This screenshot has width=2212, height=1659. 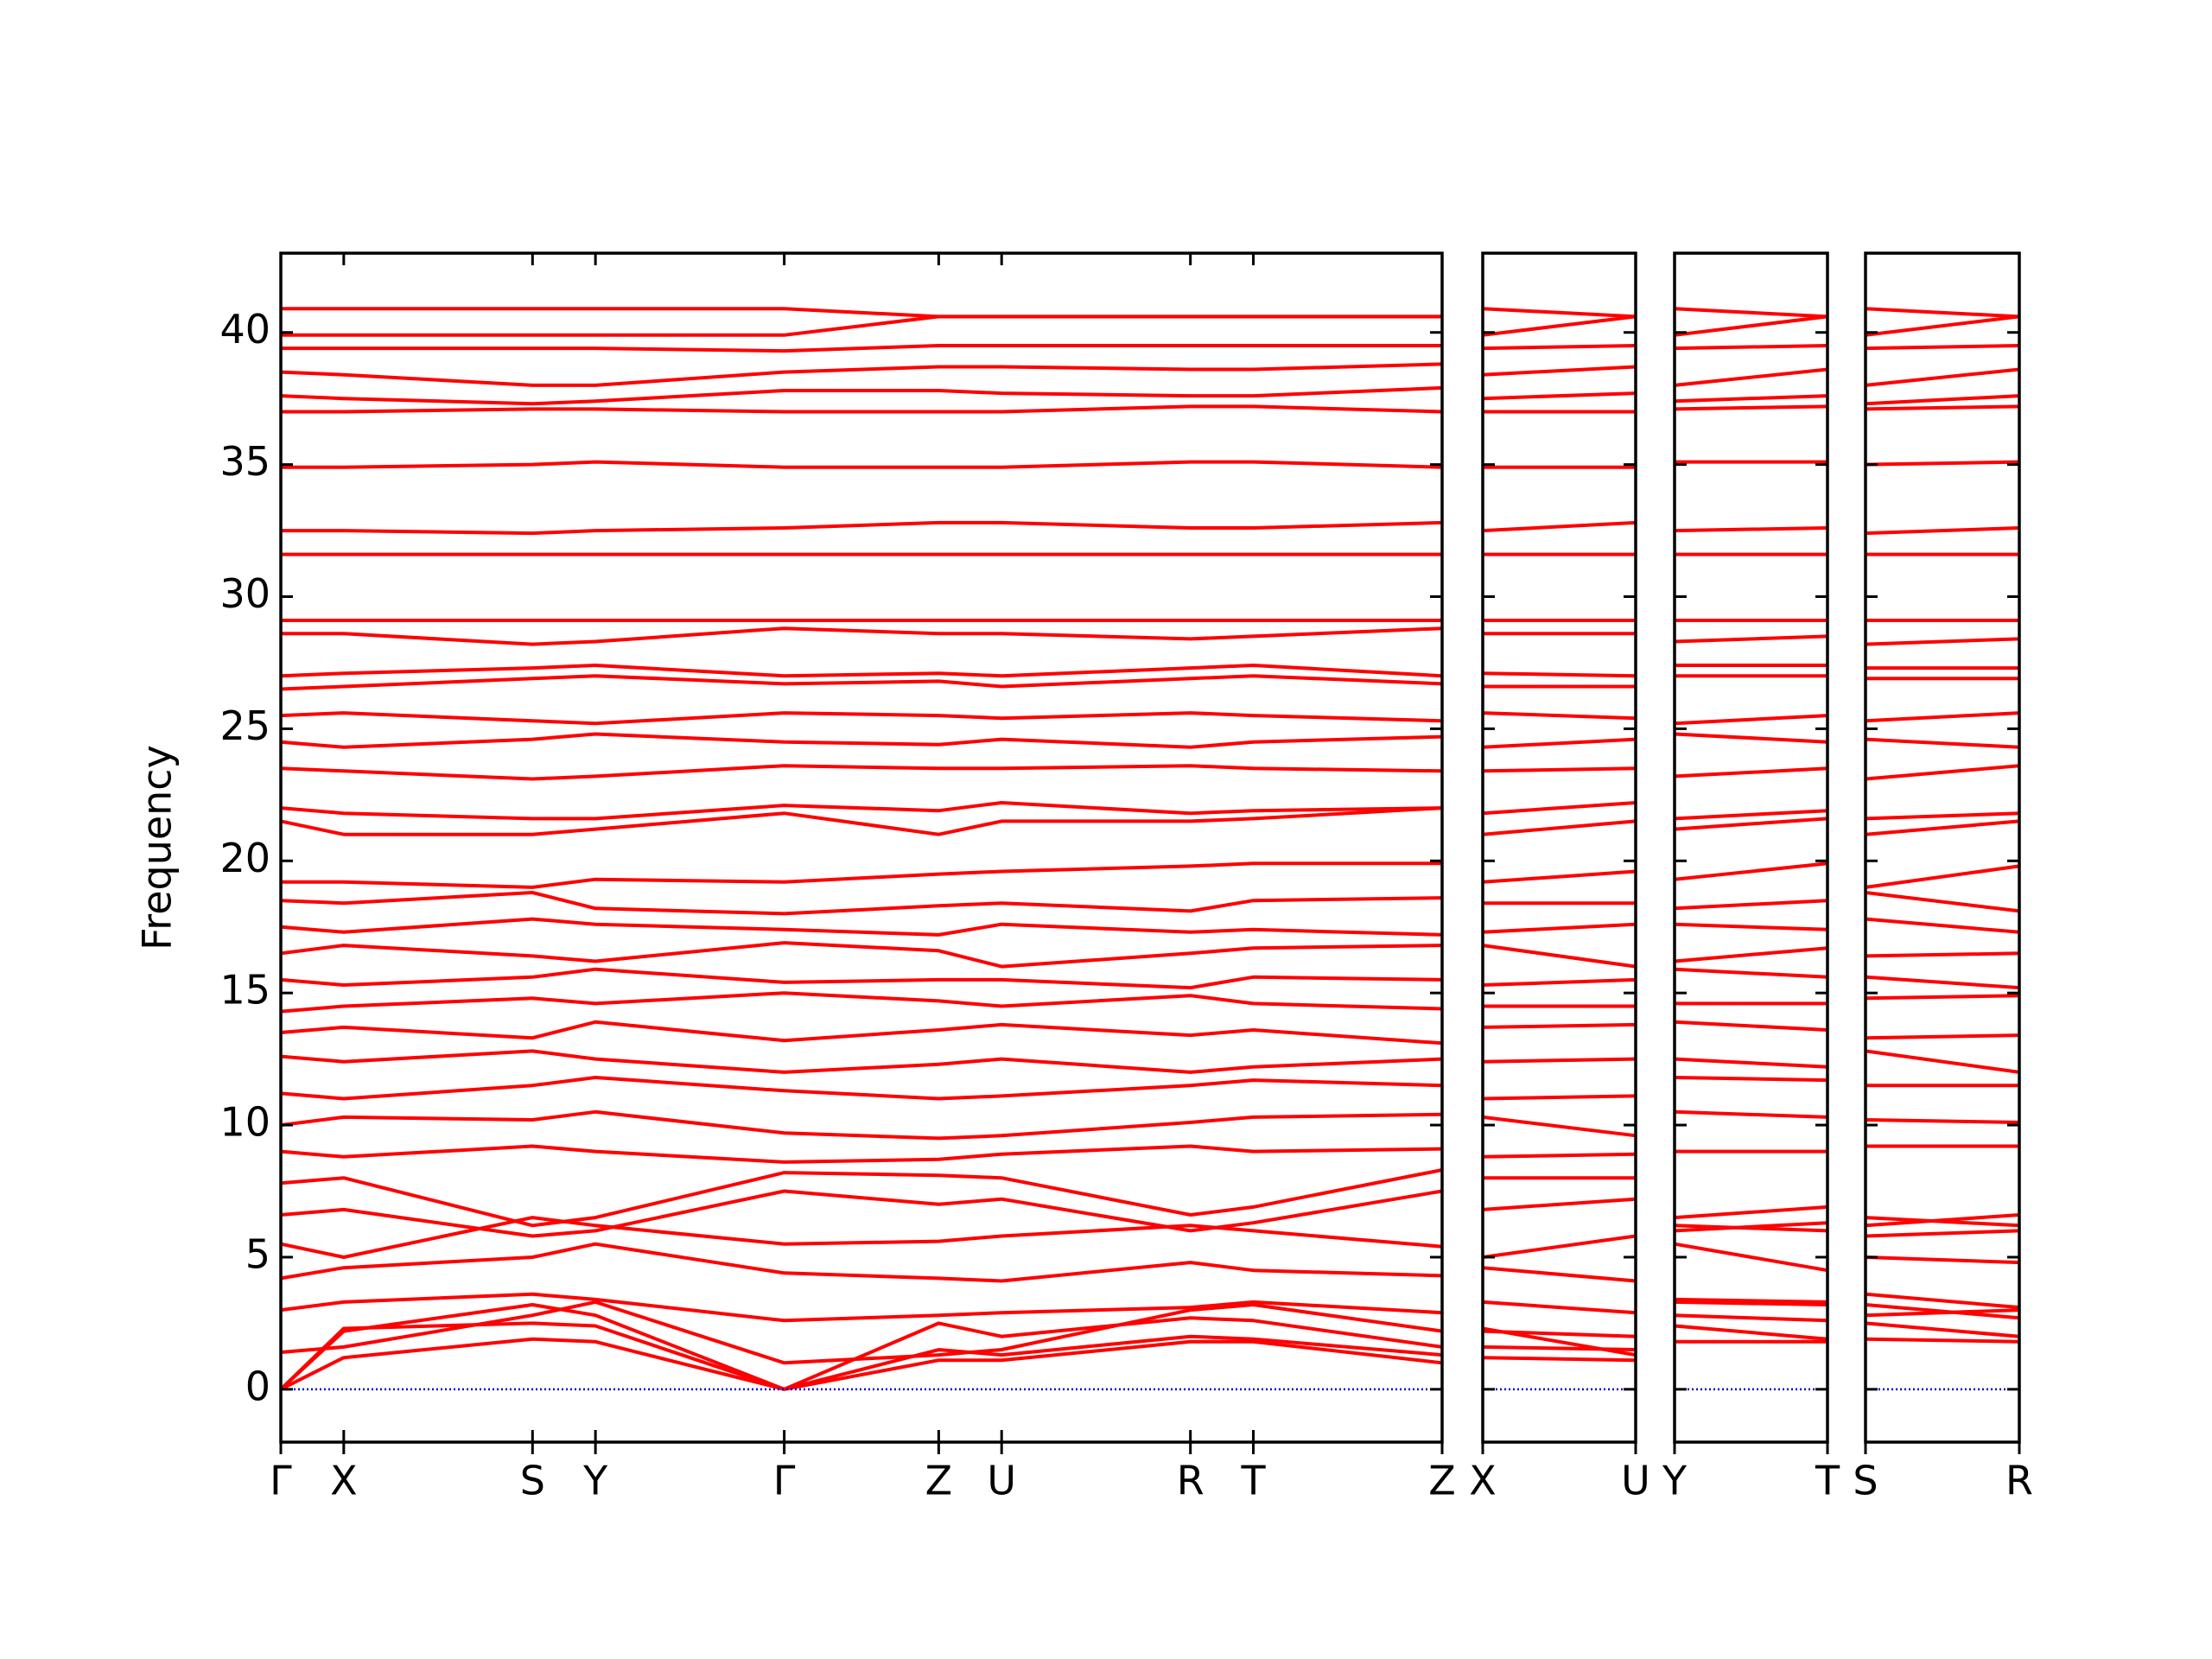 What do you see at coordinates (244, 725) in the screenshot?
I see `y-tick-label: 25` at bounding box center [244, 725].